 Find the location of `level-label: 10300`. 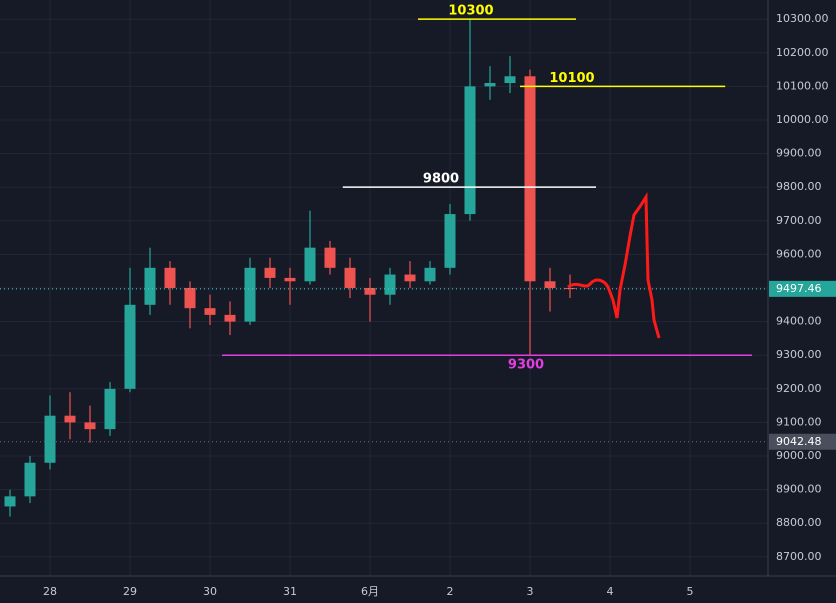

level-label: 10300 is located at coordinates (470, 11).